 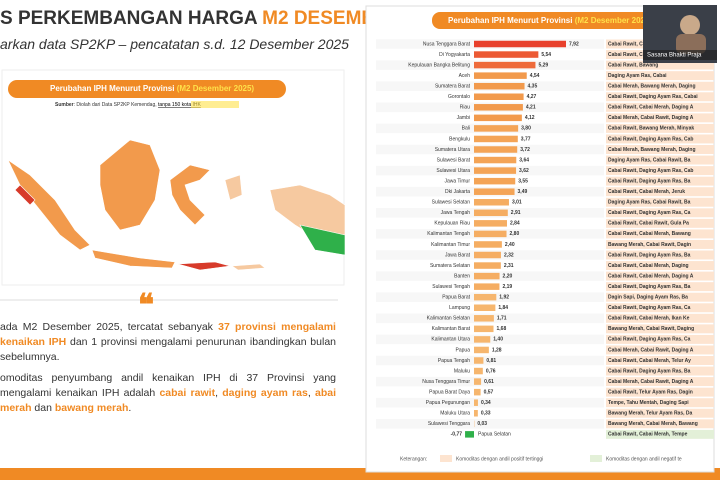 I want to click on commodity: Cabai Rawit, Cabai Merah, Bawang, so click(x=649, y=234).